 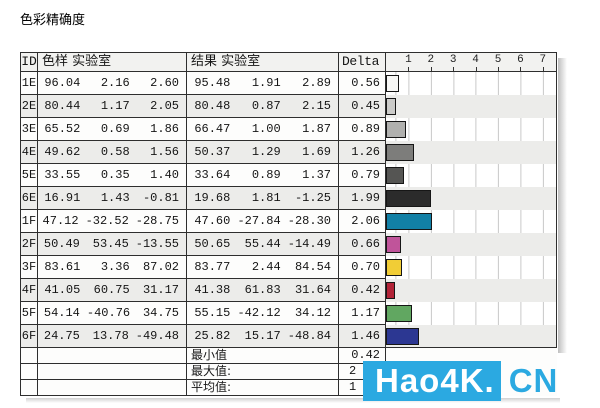 What do you see at coordinates (266, 106) in the screenshot?
I see `result-value: 0.87` at bounding box center [266, 106].